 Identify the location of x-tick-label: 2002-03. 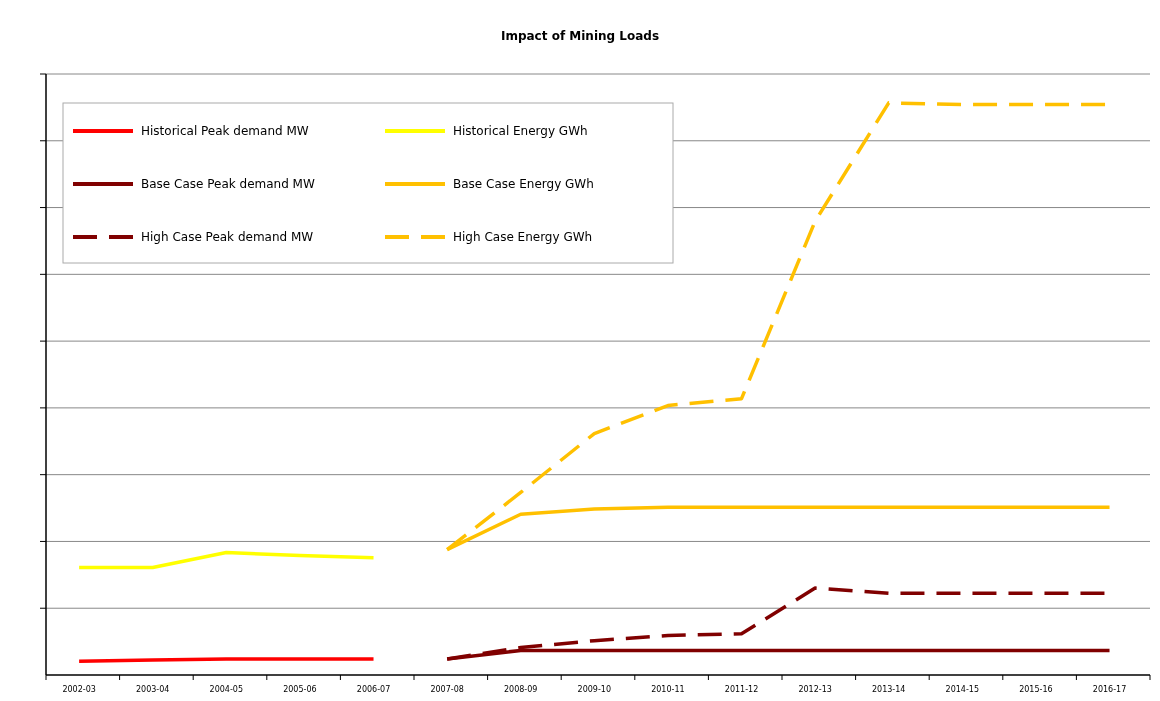
(79, 689).